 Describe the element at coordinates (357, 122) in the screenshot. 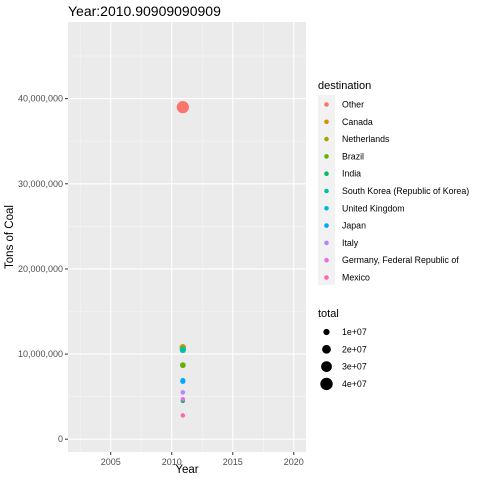

I see `color-legend-label: Canada` at that location.